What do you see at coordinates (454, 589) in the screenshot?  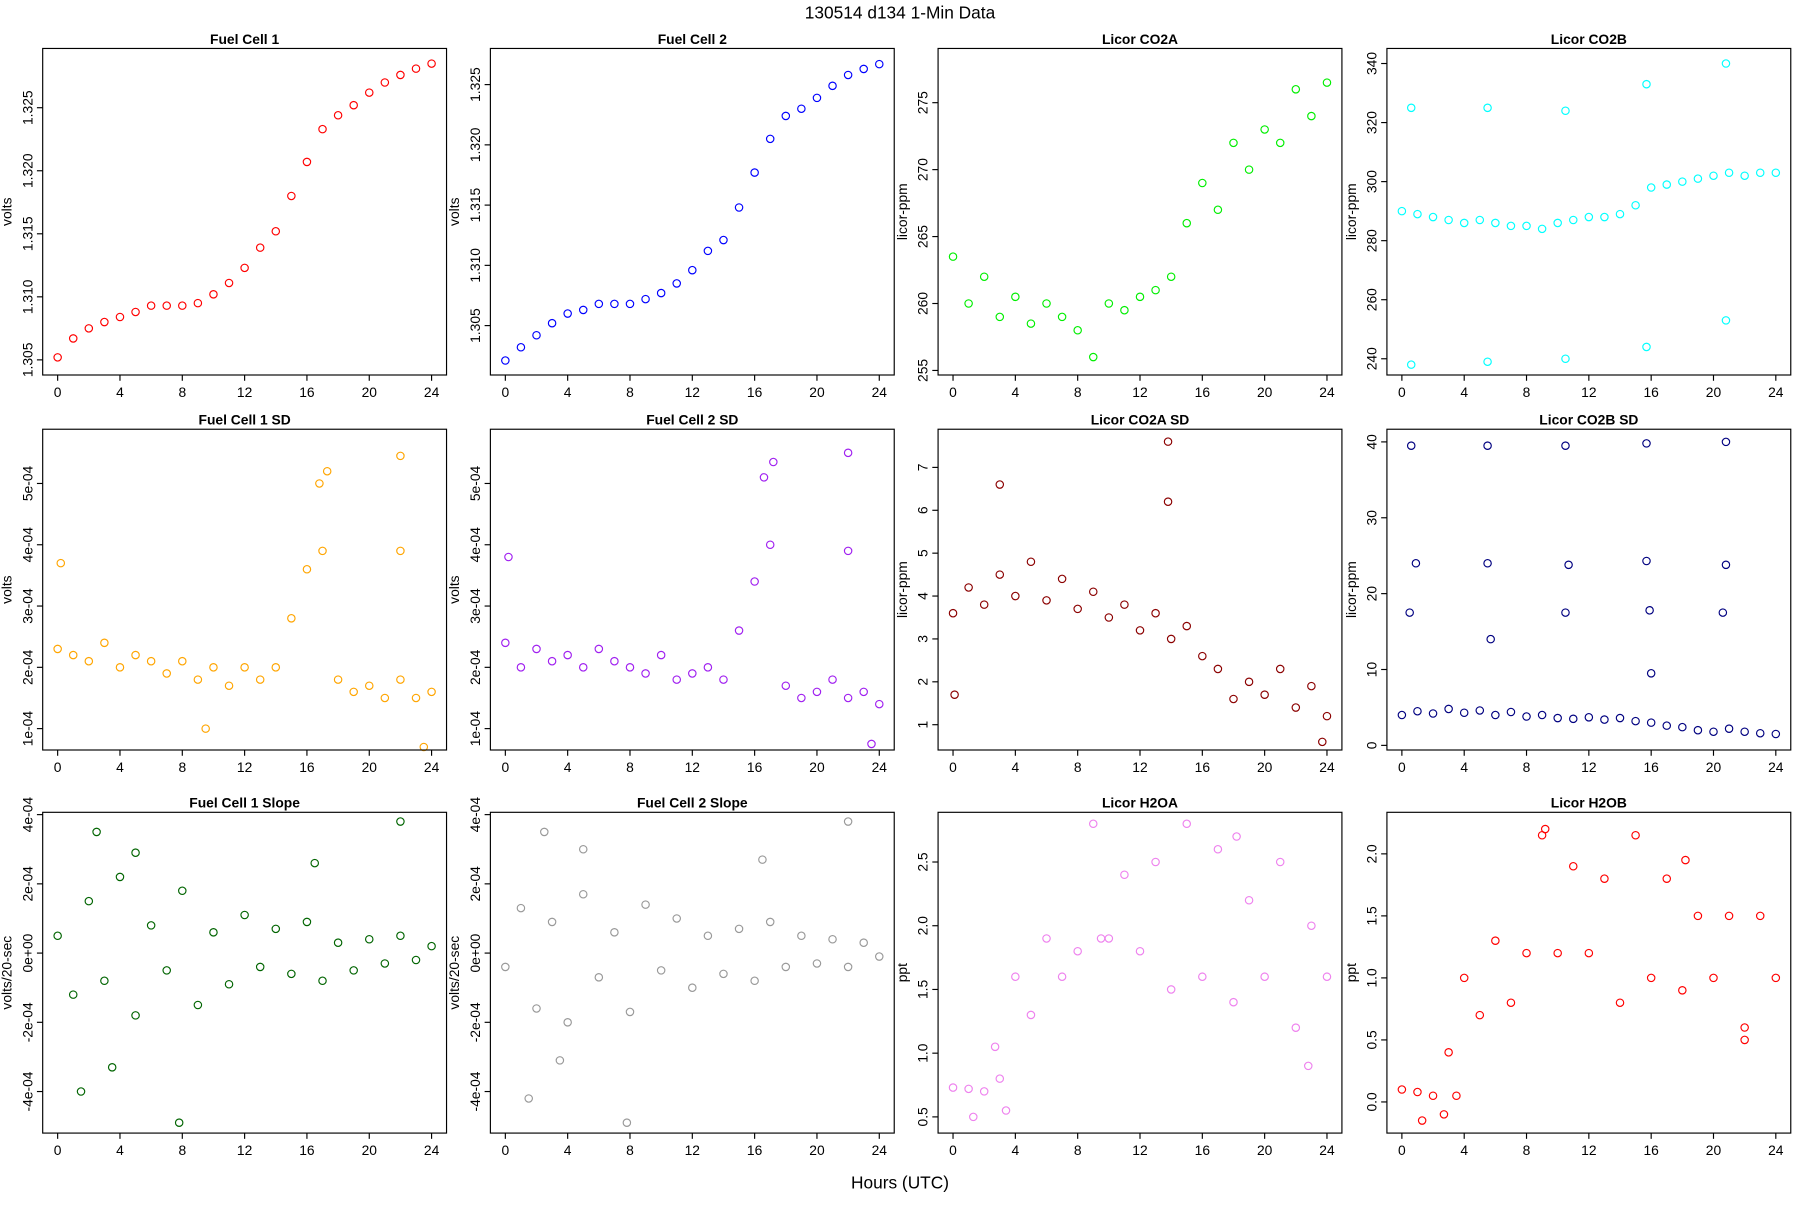 I see `y-axis-label: volts` at bounding box center [454, 589].